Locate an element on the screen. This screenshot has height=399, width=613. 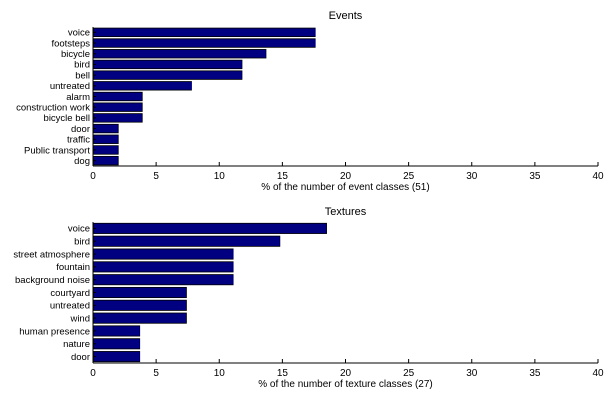
chart-2-category-label: street atmosphere is located at coordinates (51, 254).